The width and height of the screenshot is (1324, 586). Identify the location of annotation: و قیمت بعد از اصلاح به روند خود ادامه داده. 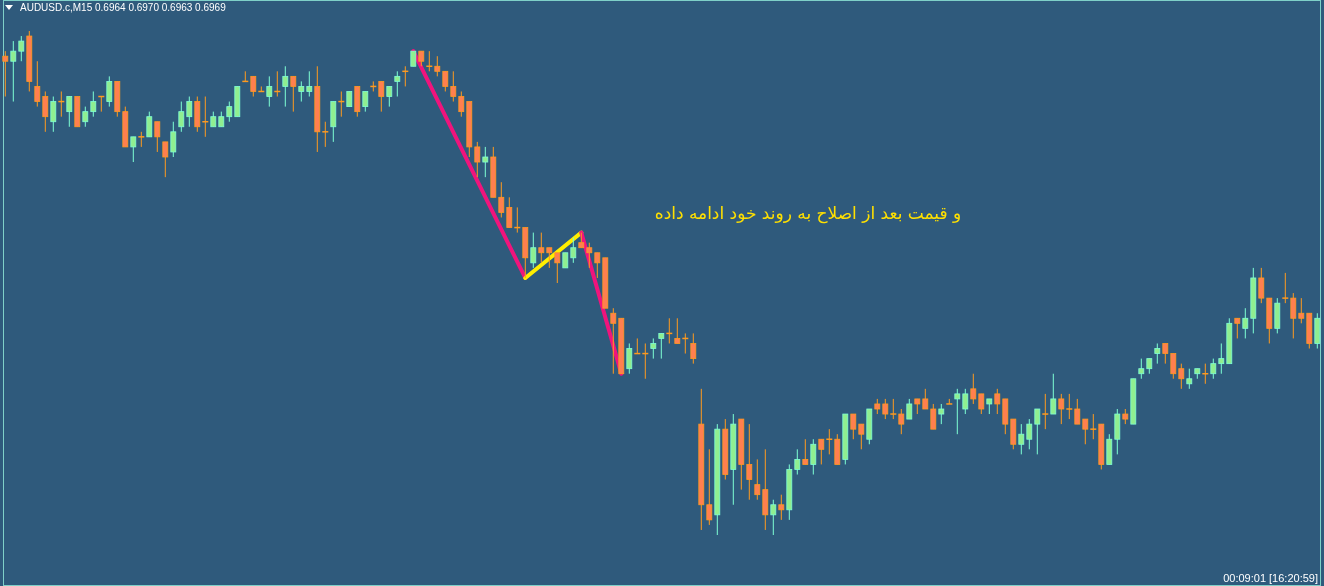
(808, 213).